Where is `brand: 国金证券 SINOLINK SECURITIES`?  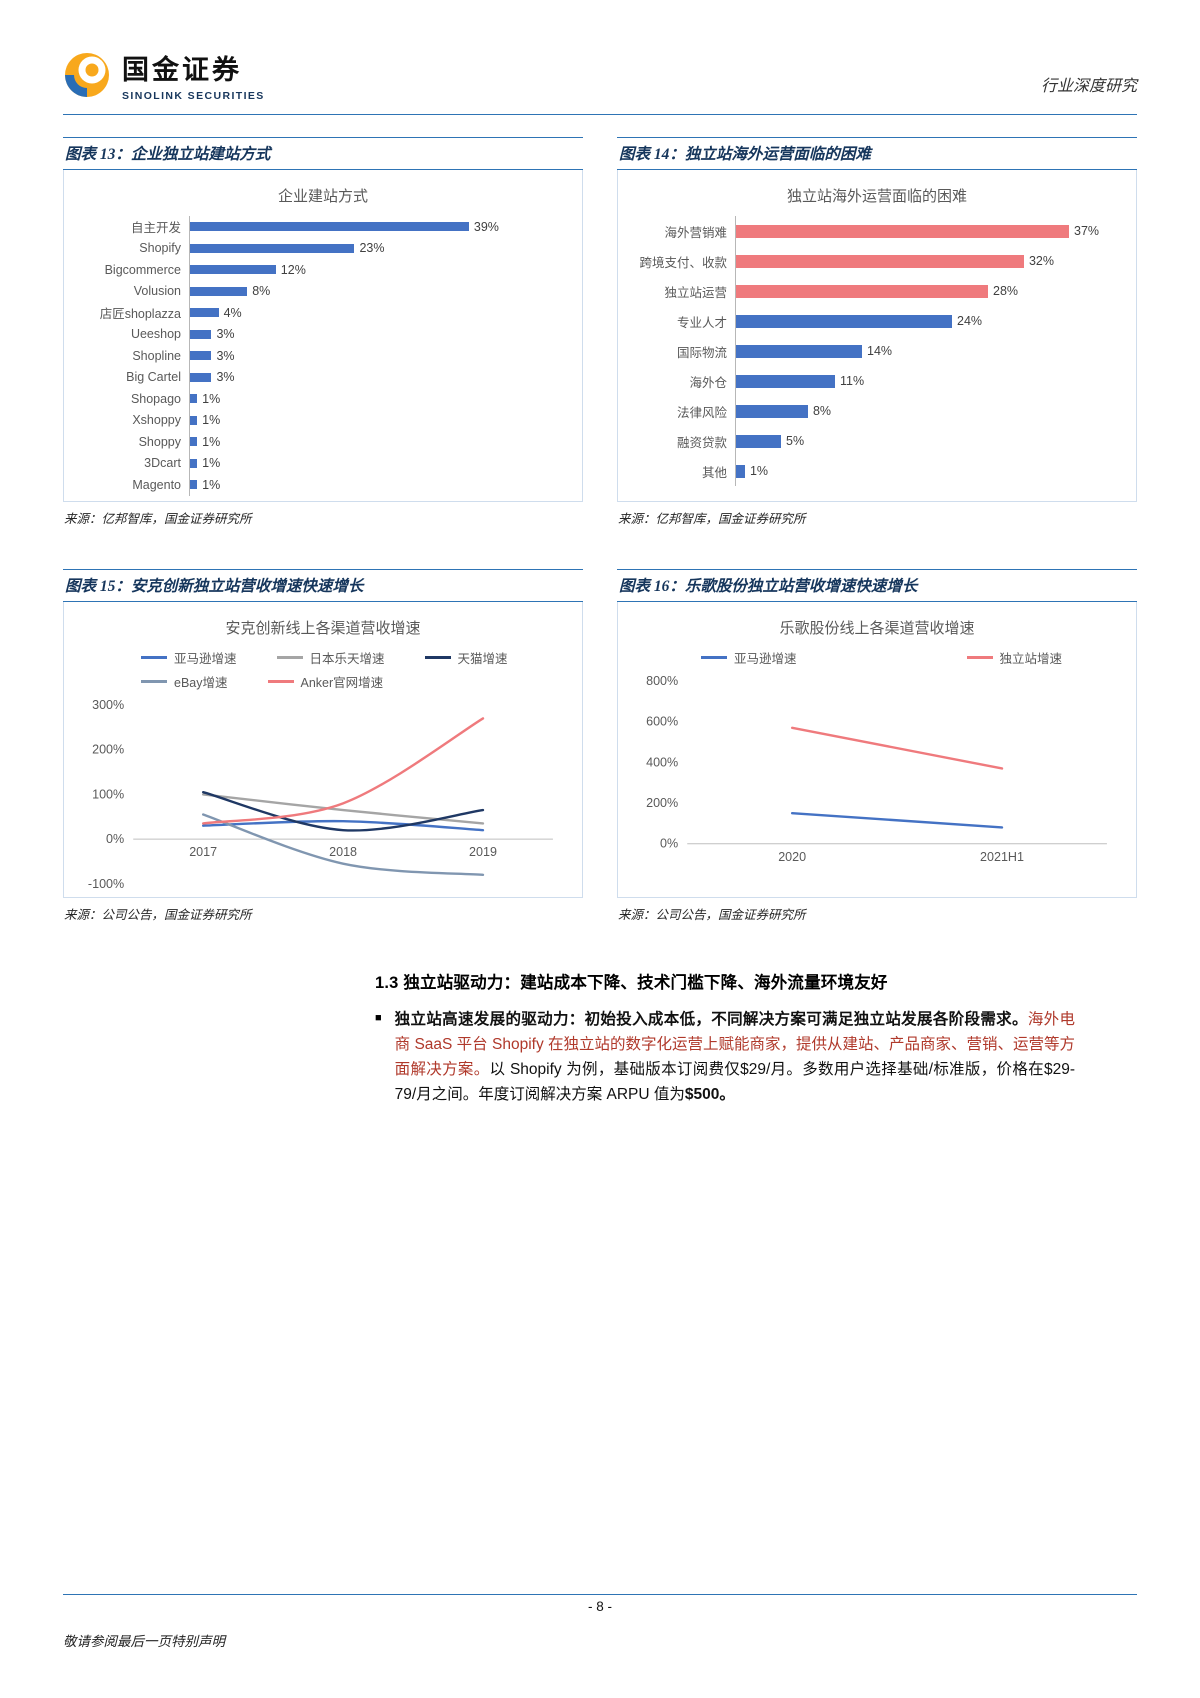 brand: 国金证券 SINOLINK SECURITIES is located at coordinates (164, 75).